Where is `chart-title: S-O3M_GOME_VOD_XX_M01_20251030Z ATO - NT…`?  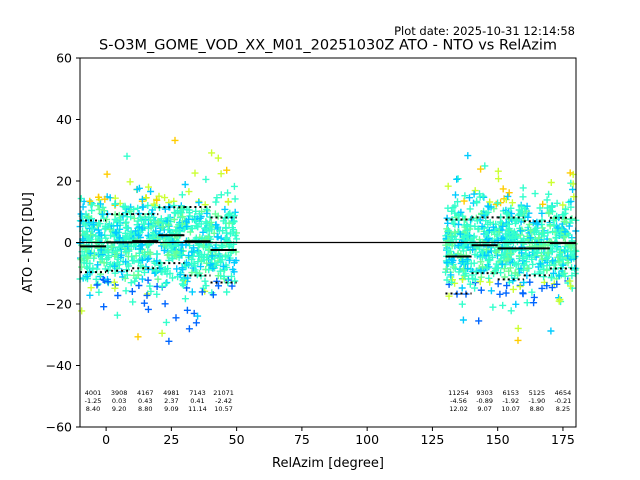
chart-title: S-O3M_GOME_VOD_XX_M01_20251030Z ATO - NT… is located at coordinates (328, 46).